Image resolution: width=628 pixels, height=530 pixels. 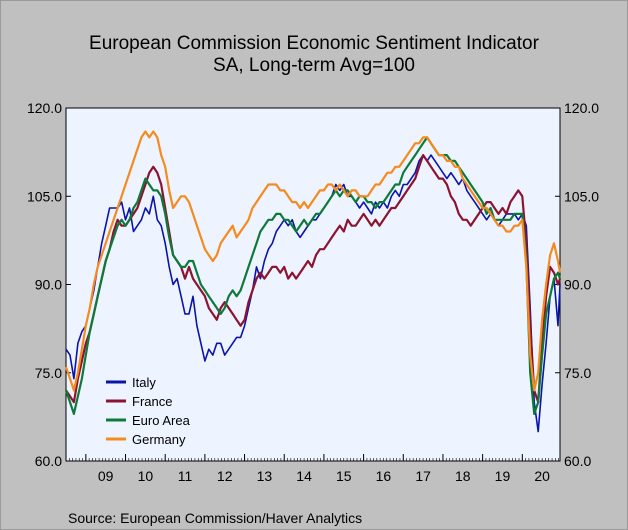 What do you see at coordinates (146, 476) in the screenshot?
I see `x-tick-label: 10` at bounding box center [146, 476].